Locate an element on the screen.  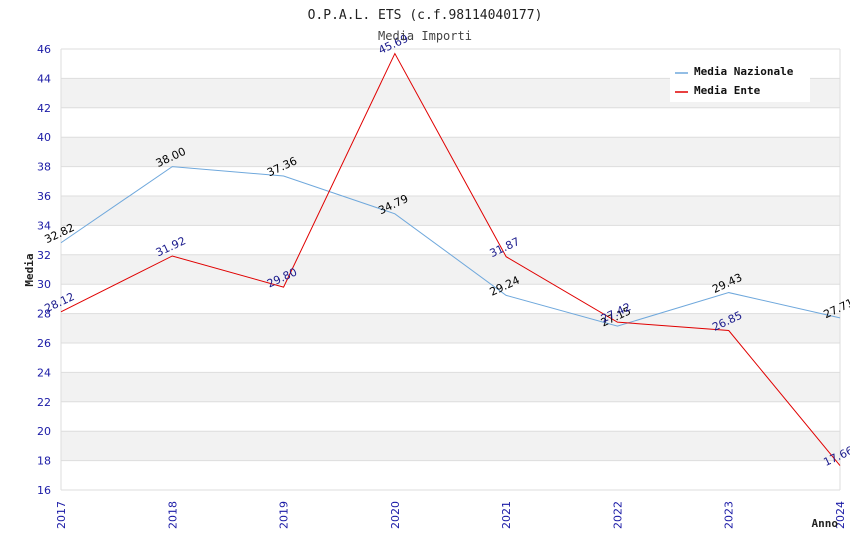
x-tick-label: 2017 is located at coordinates (61, 515).